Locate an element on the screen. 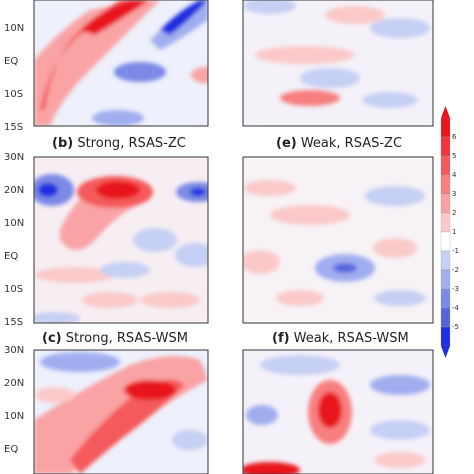  panel-top-right is located at coordinates (338, 63).